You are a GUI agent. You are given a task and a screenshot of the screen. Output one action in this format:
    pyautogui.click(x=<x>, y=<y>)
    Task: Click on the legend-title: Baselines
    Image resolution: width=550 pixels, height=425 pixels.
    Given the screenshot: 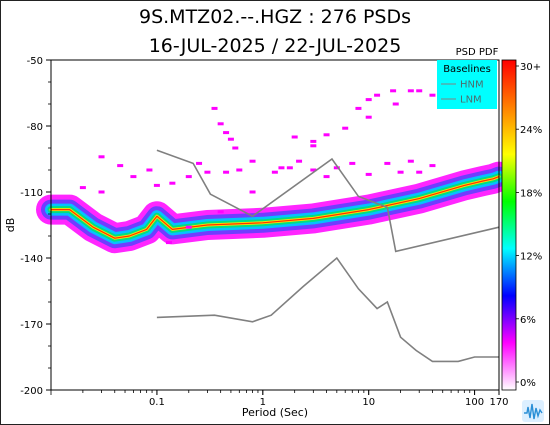 What is the action you would take?
    pyautogui.click(x=467, y=69)
    